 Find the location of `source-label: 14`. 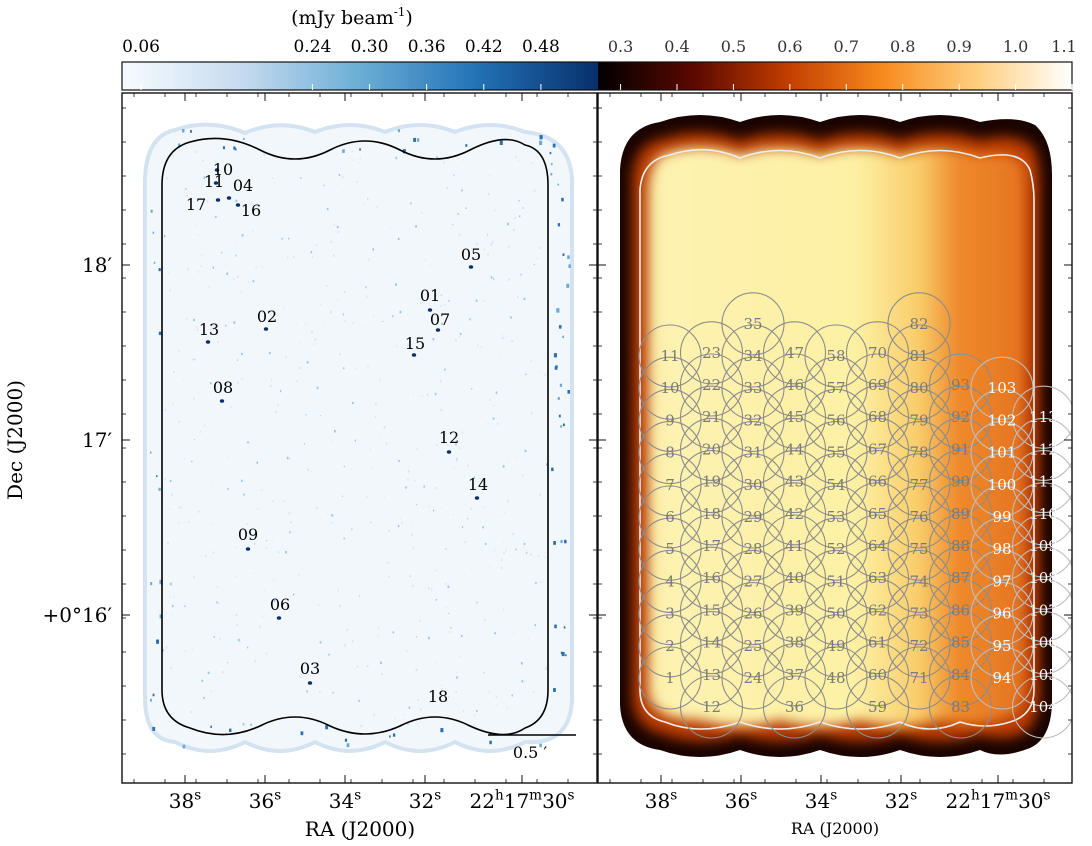

source-label: 14 is located at coordinates (478, 484).